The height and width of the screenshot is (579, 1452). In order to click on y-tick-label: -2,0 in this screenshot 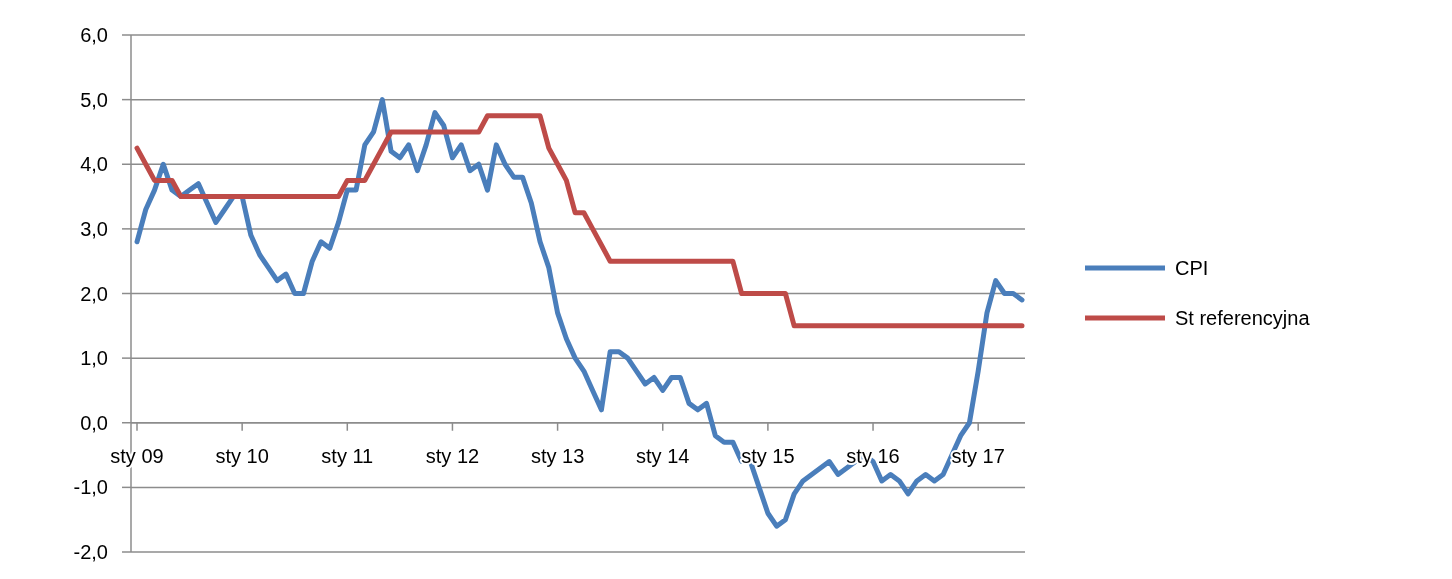, I will do `click(90, 552)`.